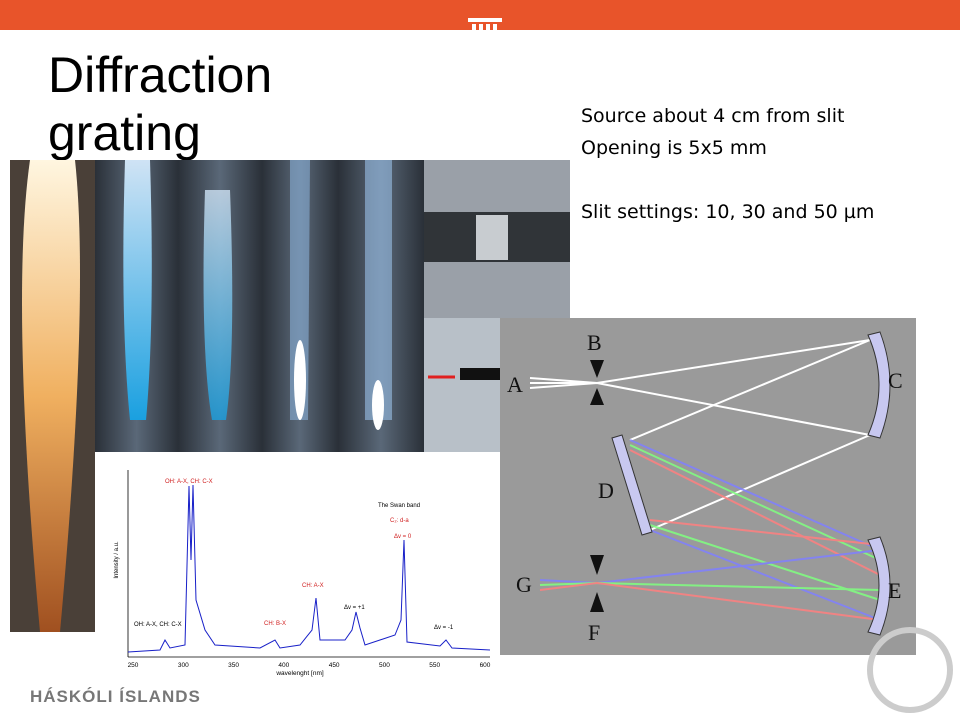  I want to click on annotation: Δv = -1, so click(444, 628).